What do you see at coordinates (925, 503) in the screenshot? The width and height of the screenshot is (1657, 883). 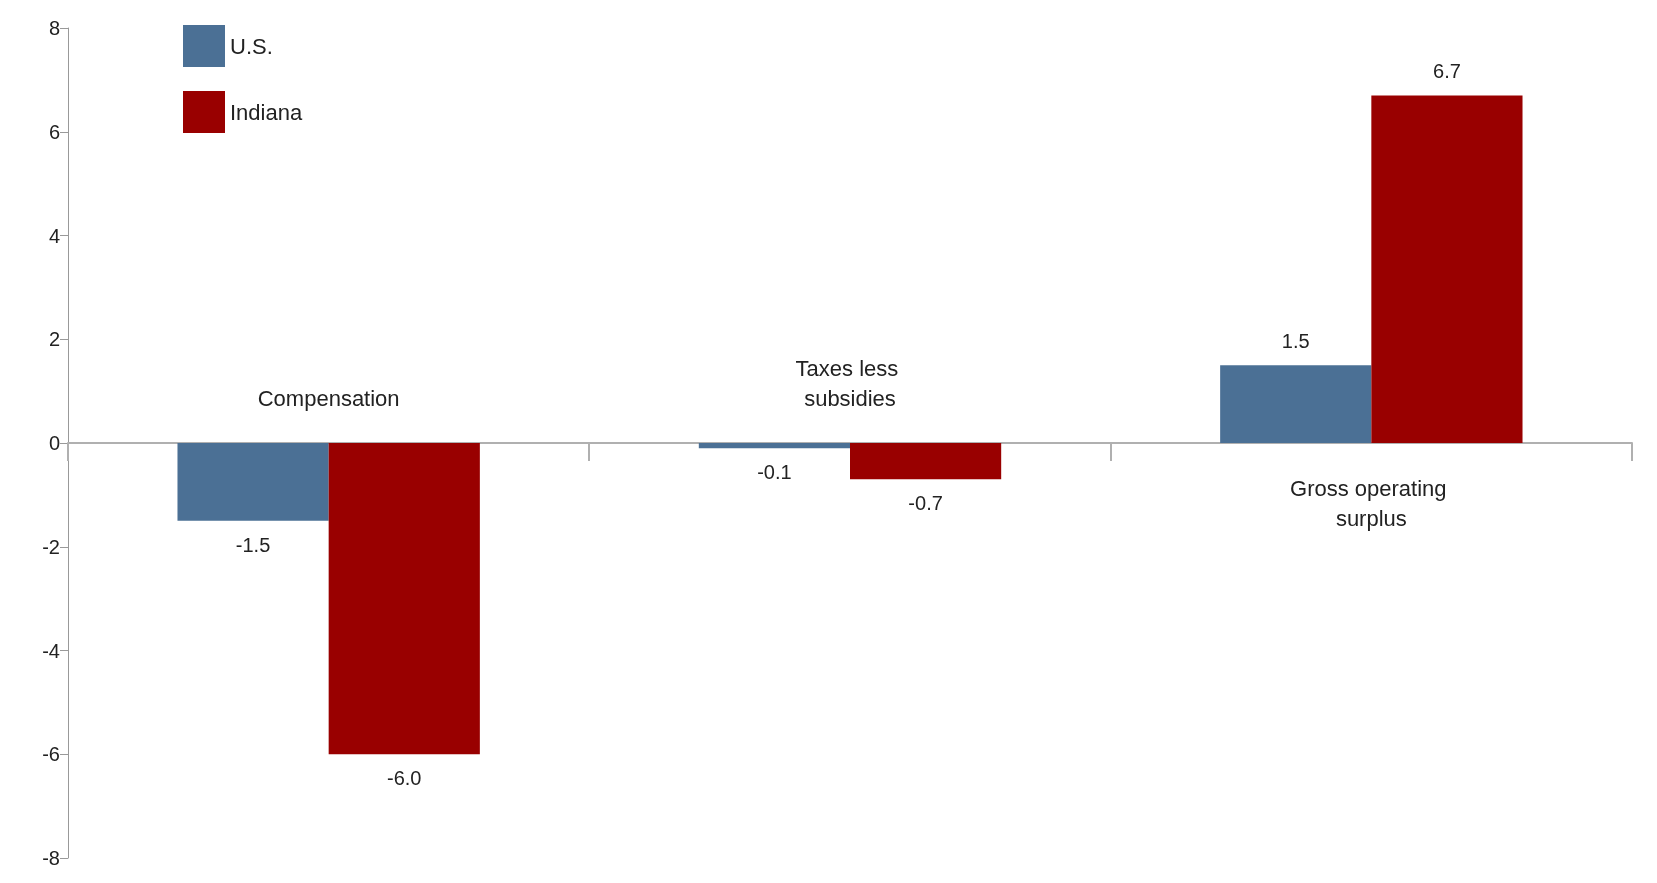 I see `data-label: -0.7` at bounding box center [925, 503].